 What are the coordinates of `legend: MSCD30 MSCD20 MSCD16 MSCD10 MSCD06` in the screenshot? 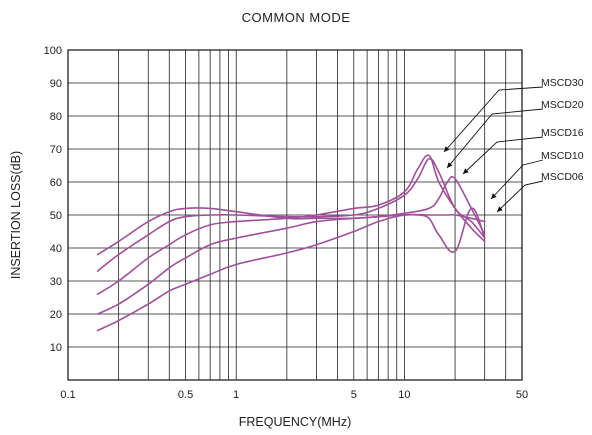 It's located at (513, 145).